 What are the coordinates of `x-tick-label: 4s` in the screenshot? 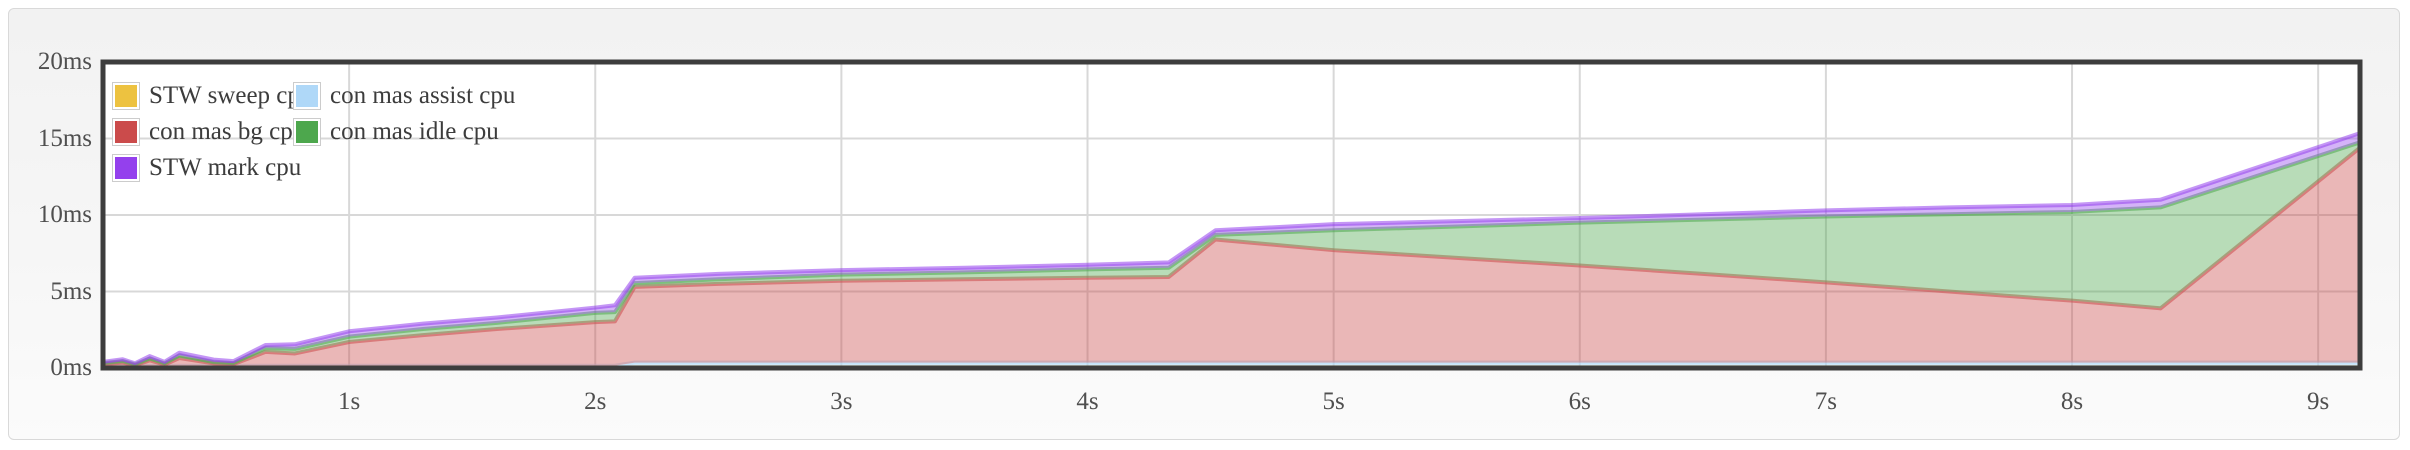 It's located at (1087, 401).